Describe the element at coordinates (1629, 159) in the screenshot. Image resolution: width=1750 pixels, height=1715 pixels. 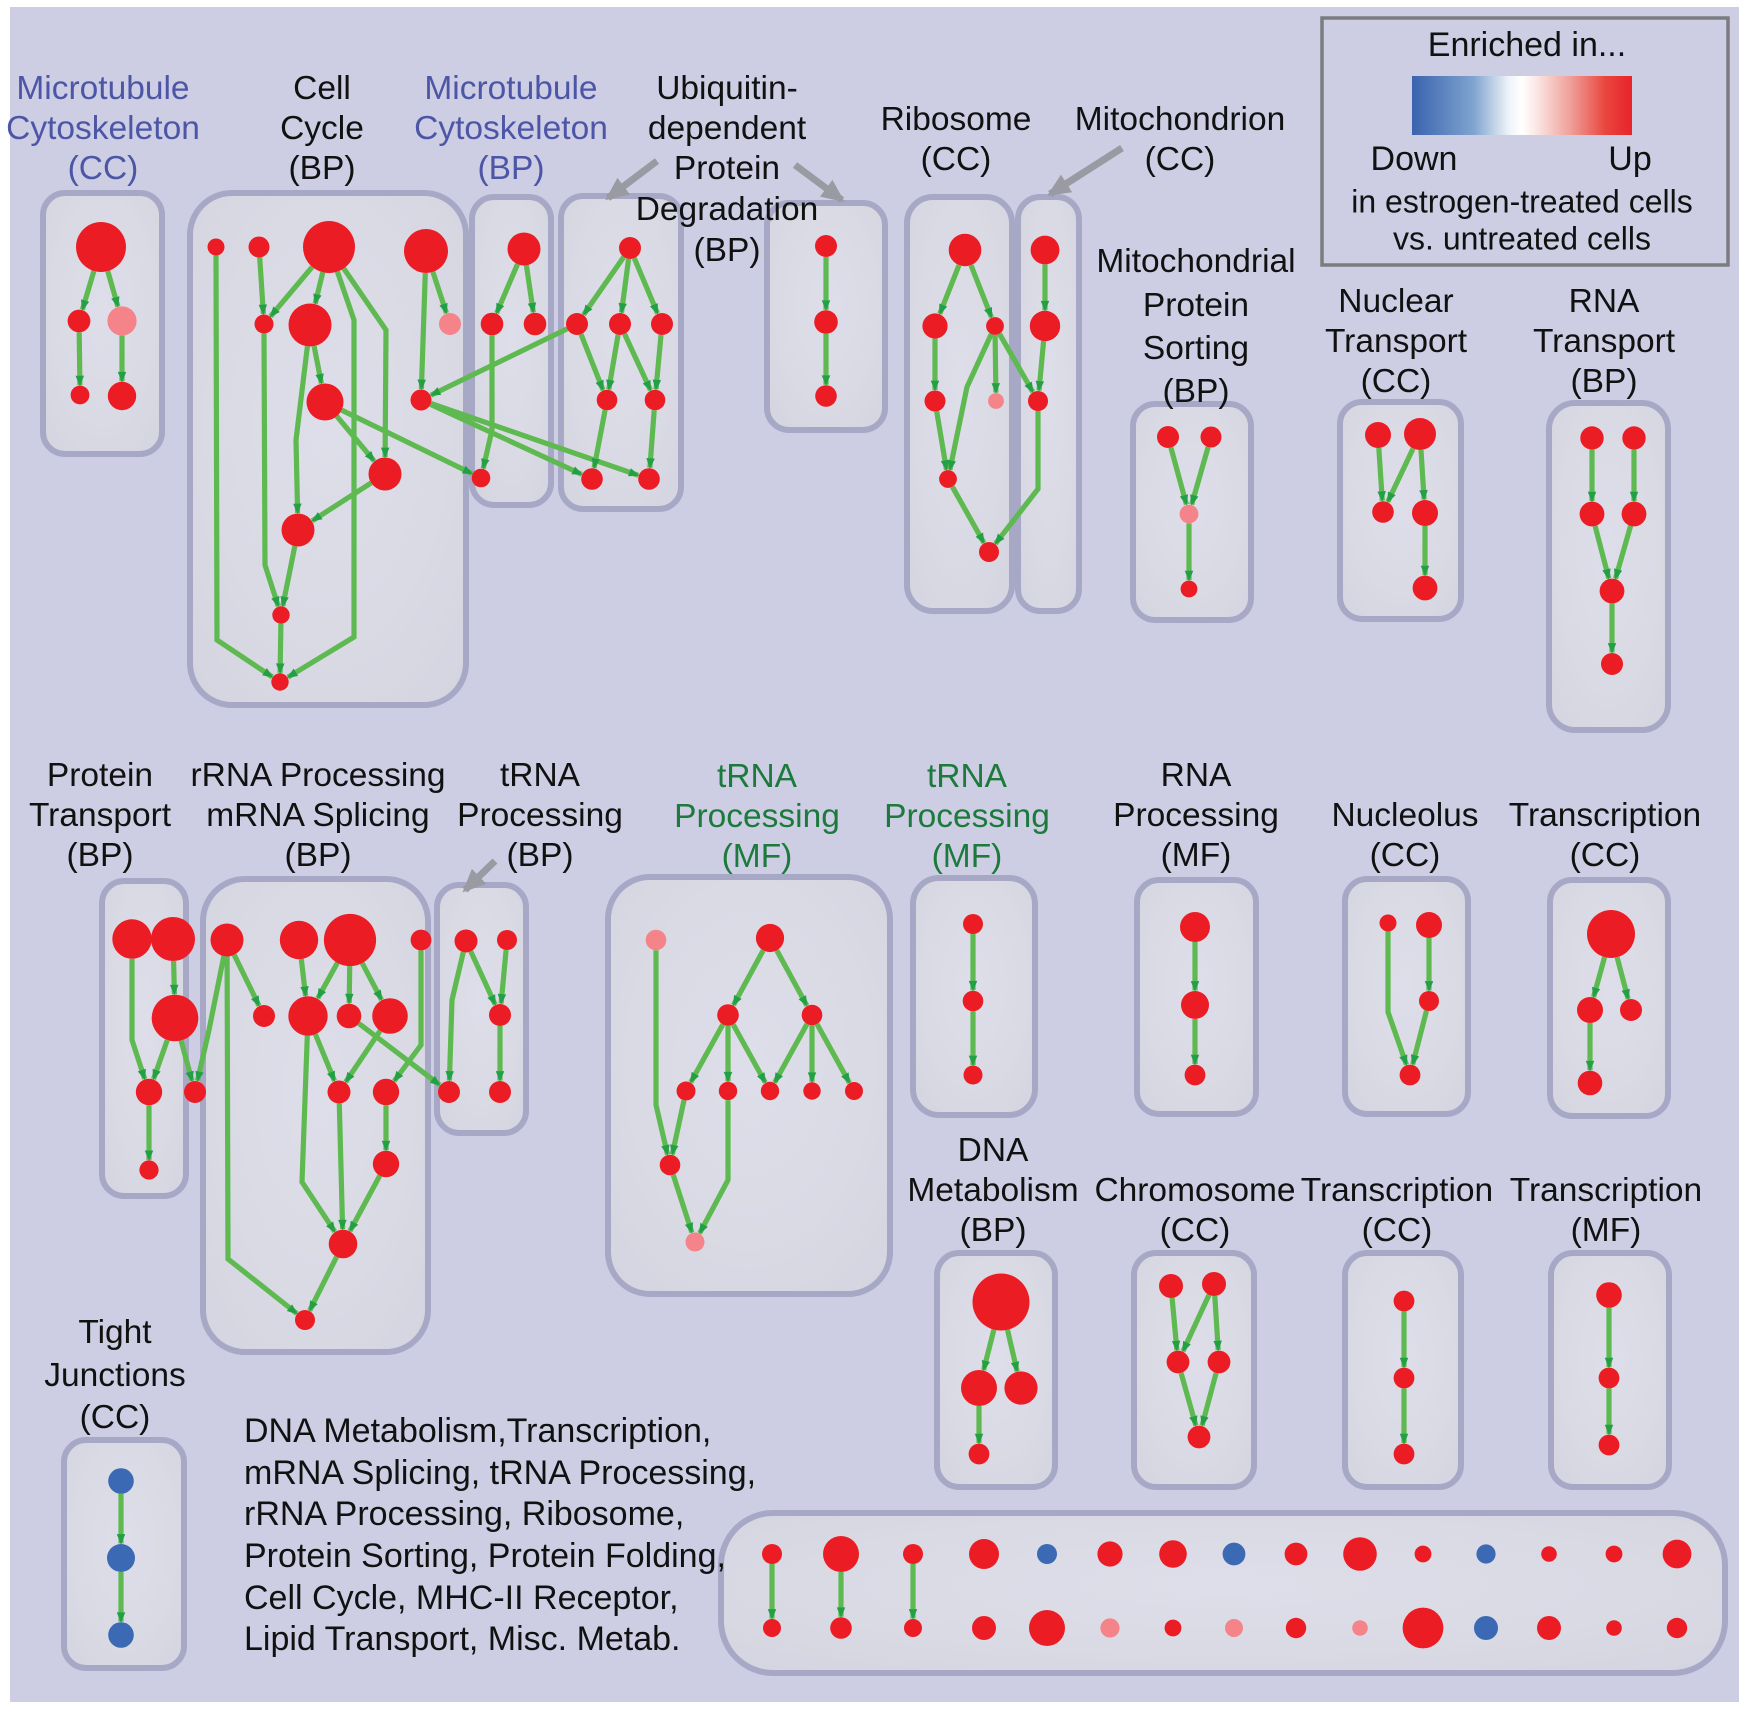
I see `svg-text: Up` at that location.